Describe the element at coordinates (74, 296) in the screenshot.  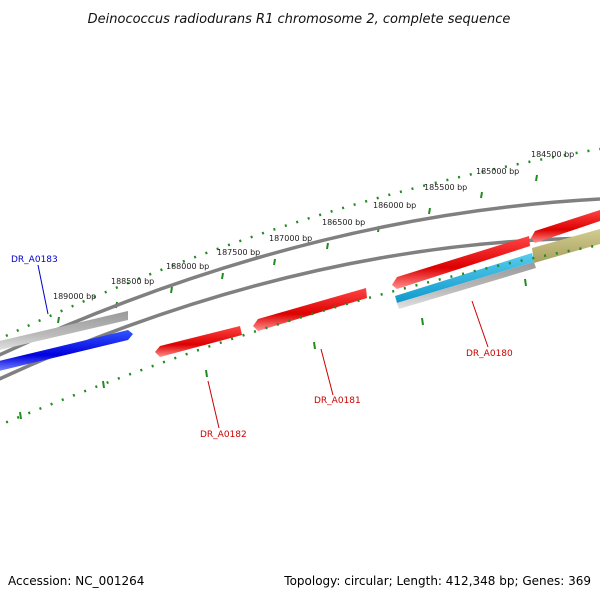
I see `tick-label: 189000 bp` at that location.